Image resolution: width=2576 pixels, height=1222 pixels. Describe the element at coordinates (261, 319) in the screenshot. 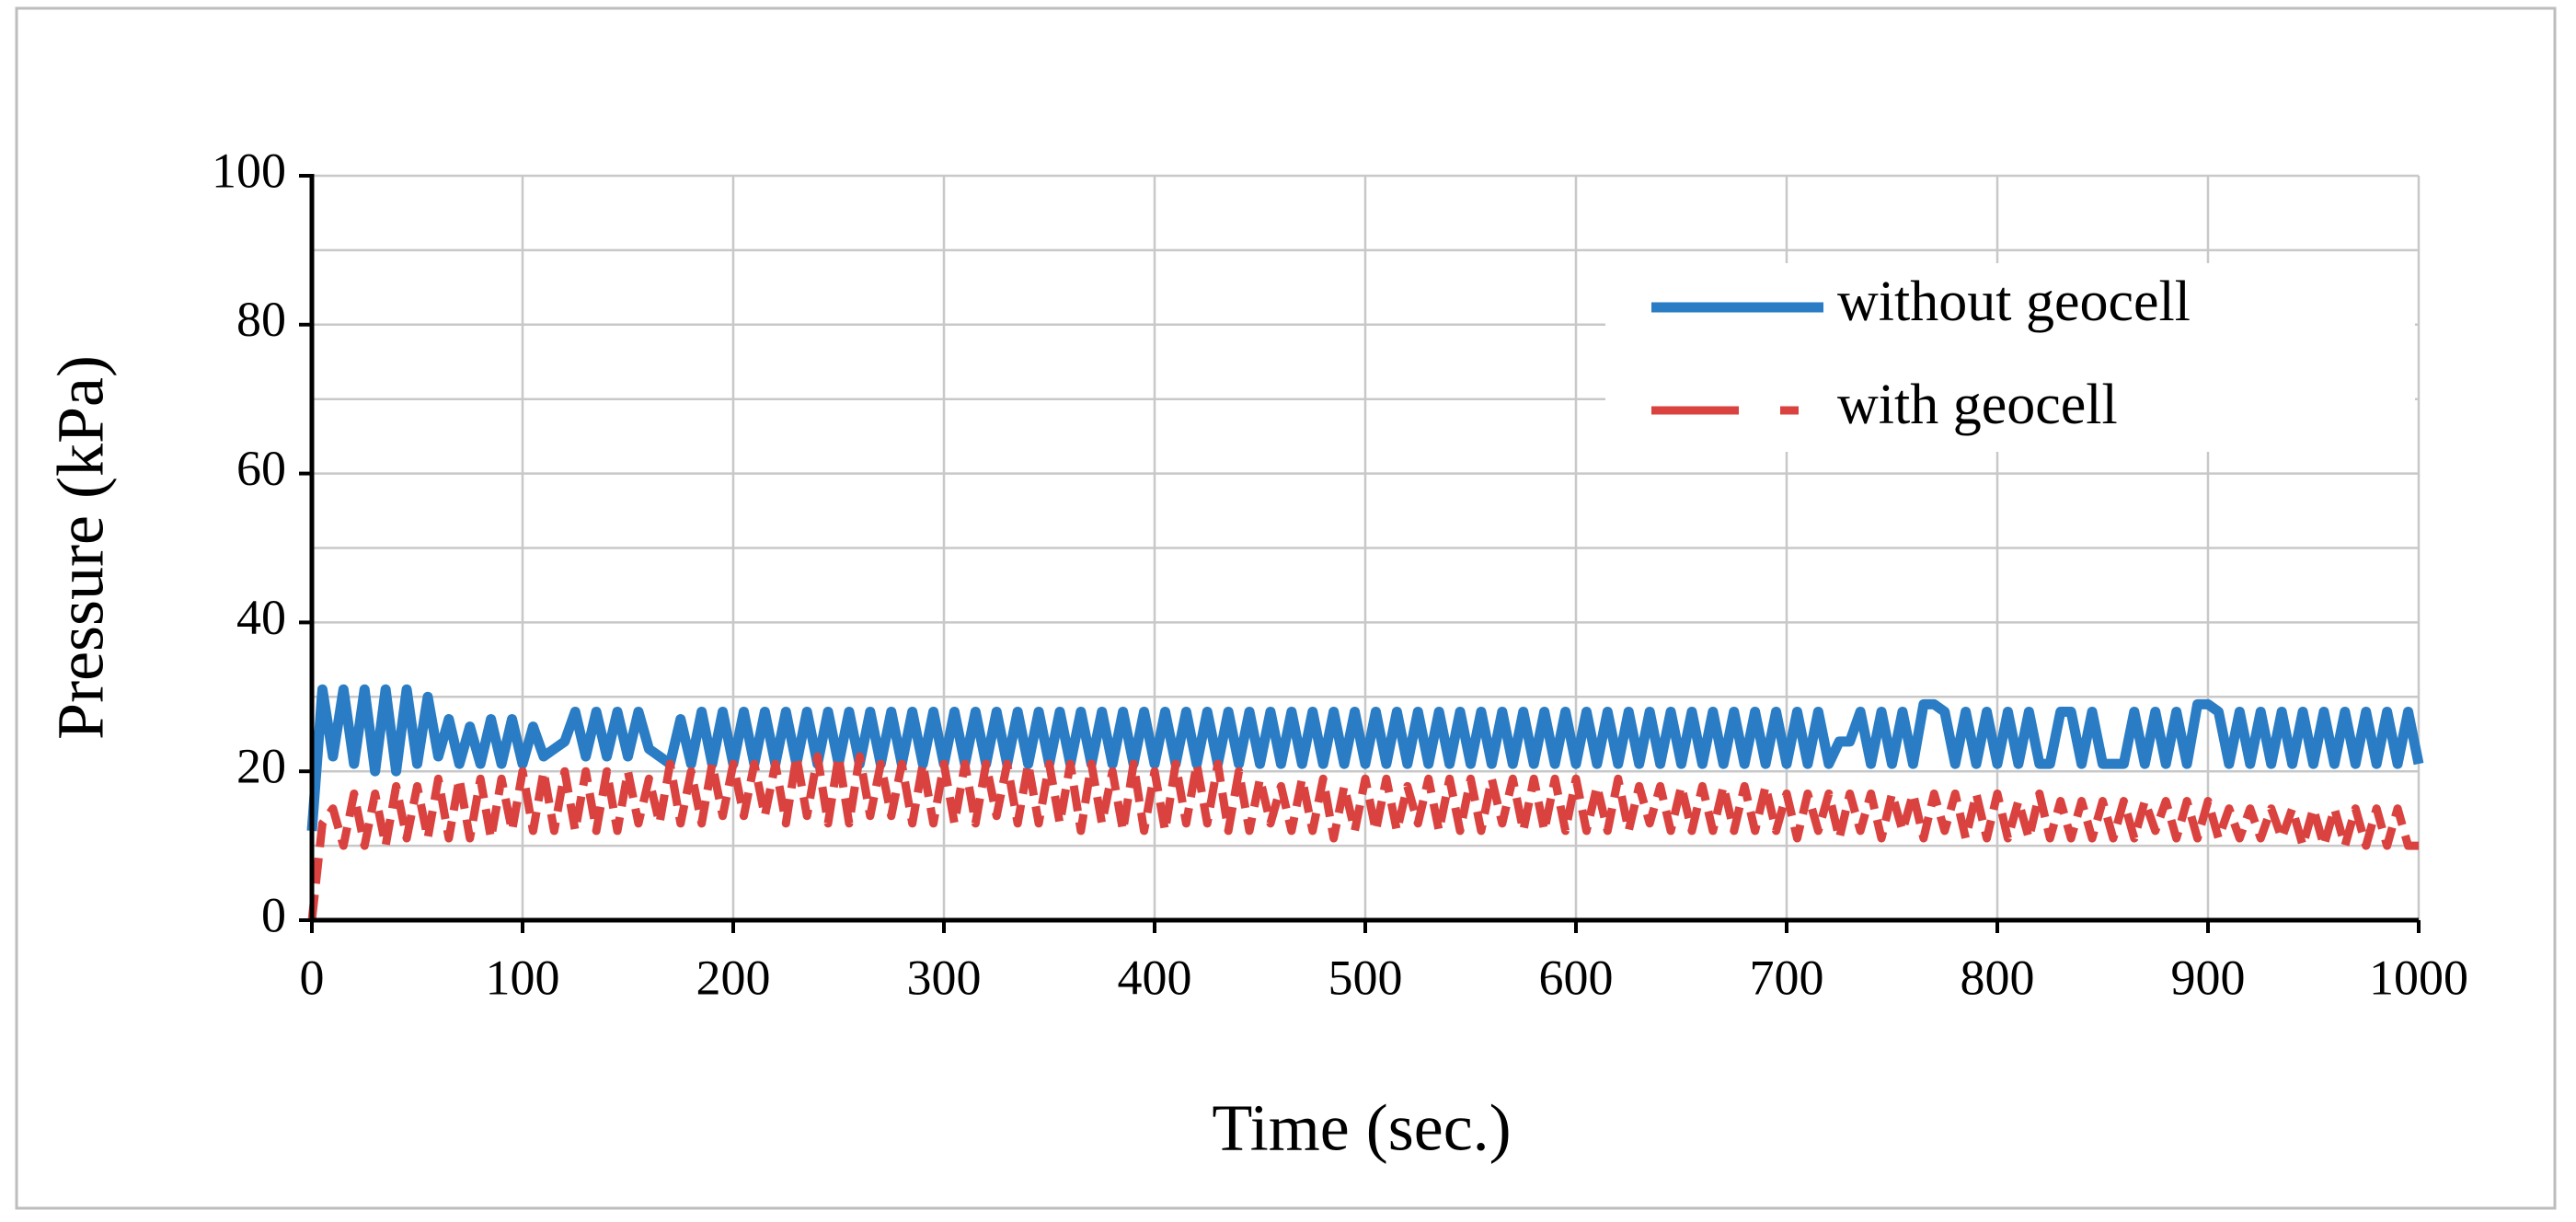

I see `y-tick-label: 80` at that location.